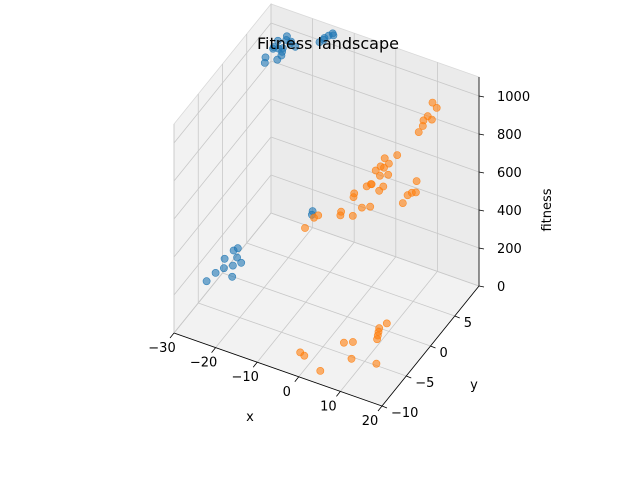  What do you see at coordinates (509, 135) in the screenshot?
I see `z-tick-label: 800` at bounding box center [509, 135].